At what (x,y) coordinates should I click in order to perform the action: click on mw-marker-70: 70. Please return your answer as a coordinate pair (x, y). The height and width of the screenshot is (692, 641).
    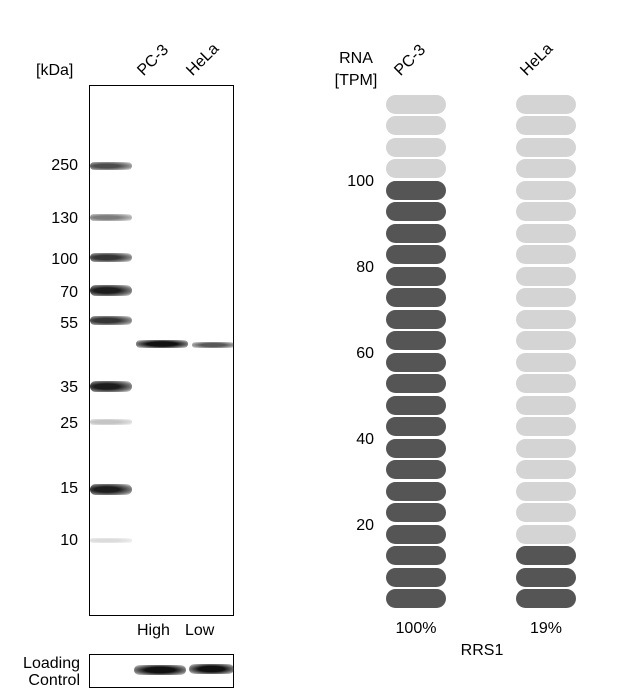
    Looking at the image, I should click on (69, 292).